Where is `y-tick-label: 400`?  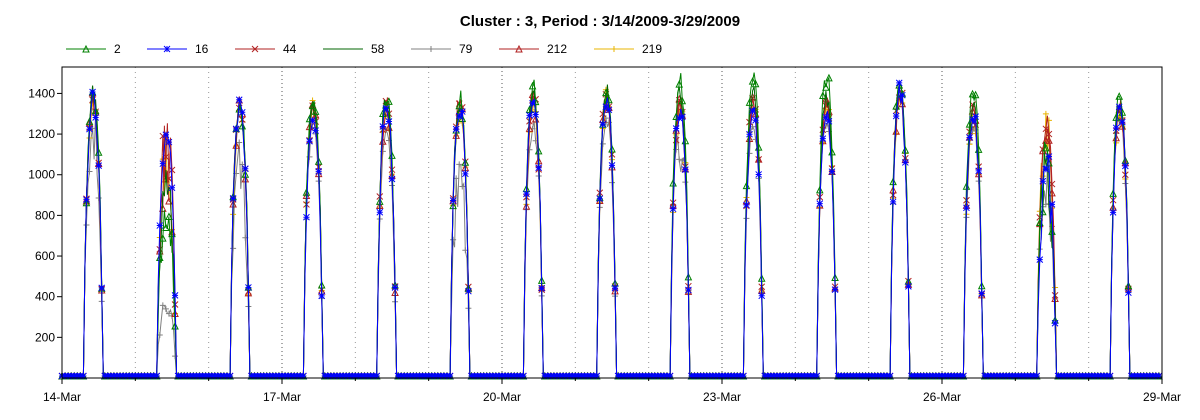
y-tick-label: 400 is located at coordinates (45, 297).